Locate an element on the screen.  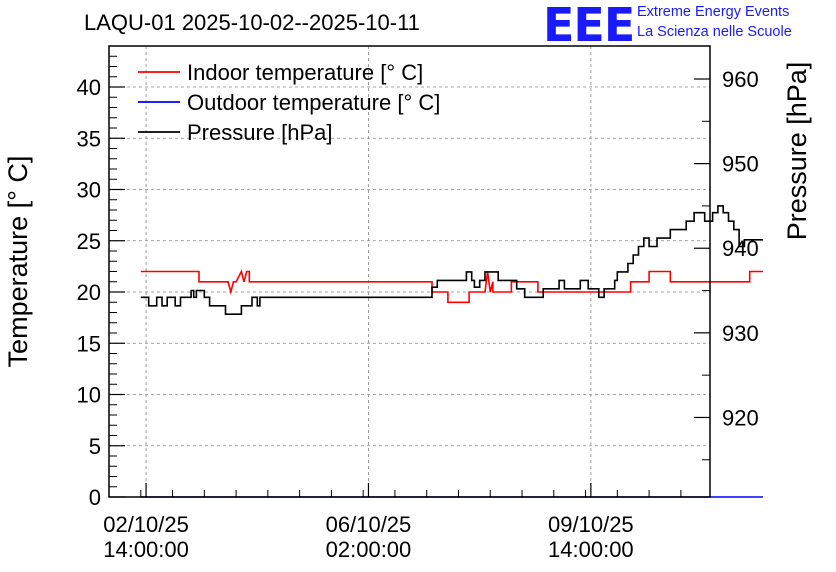
legend-label: Outdoor temperature [° C] is located at coordinates (313, 102).